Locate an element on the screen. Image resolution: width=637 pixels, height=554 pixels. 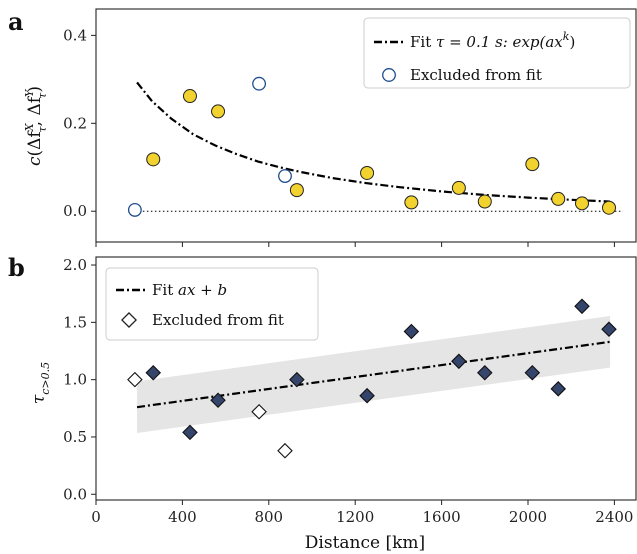
x-tick-label: 800 is located at coordinates (268, 517).